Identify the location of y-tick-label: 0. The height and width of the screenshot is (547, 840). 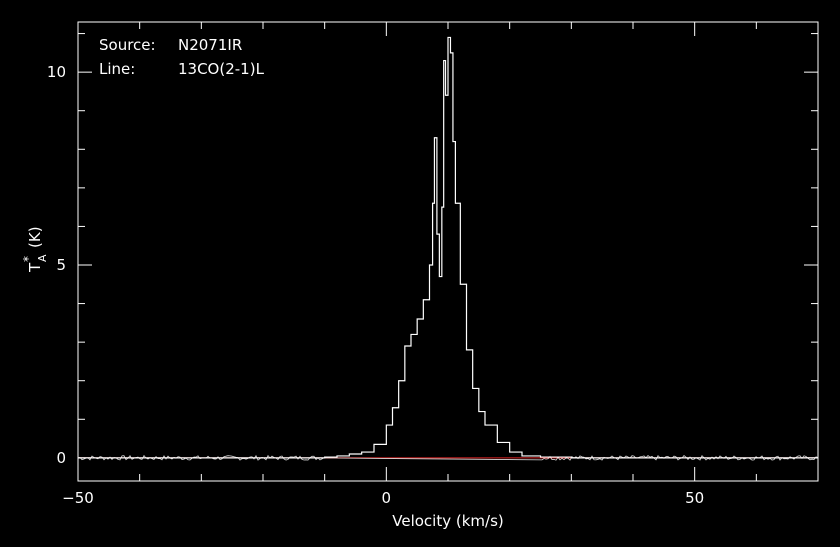
(61, 458).